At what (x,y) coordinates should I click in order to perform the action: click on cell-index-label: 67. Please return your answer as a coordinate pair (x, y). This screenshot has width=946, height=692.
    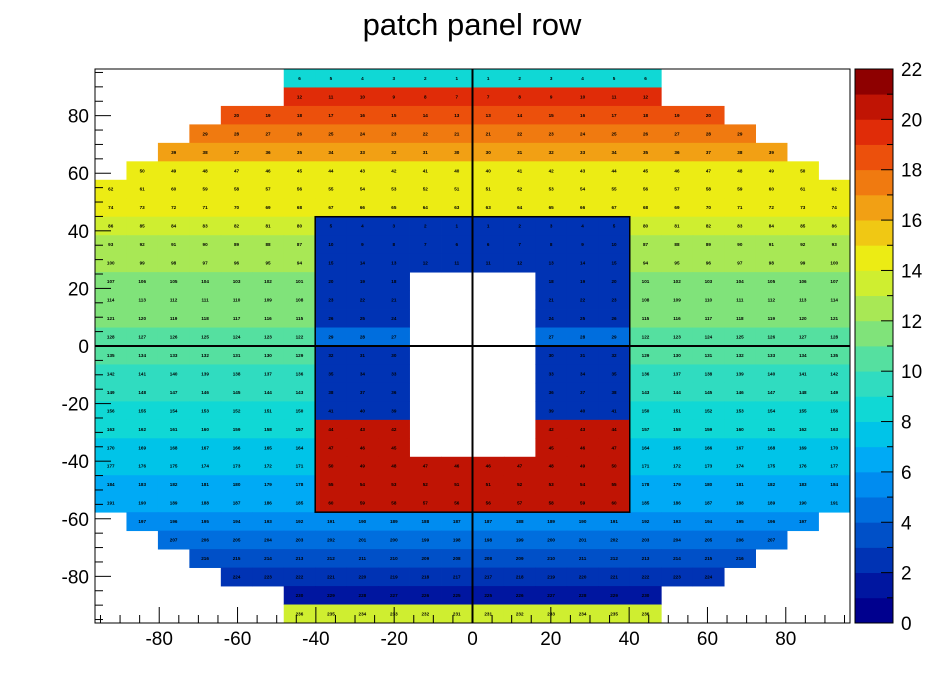
    Looking at the image, I should click on (331, 207).